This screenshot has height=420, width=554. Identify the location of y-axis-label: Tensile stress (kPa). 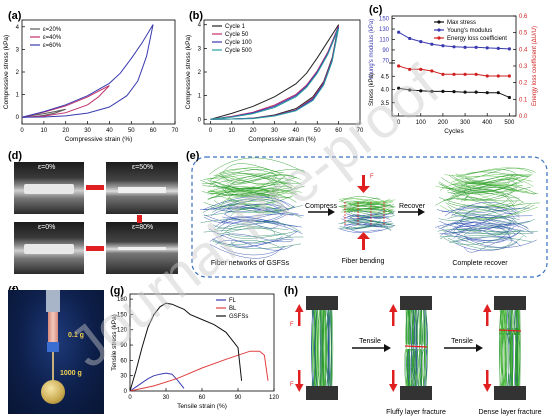
(114, 342).